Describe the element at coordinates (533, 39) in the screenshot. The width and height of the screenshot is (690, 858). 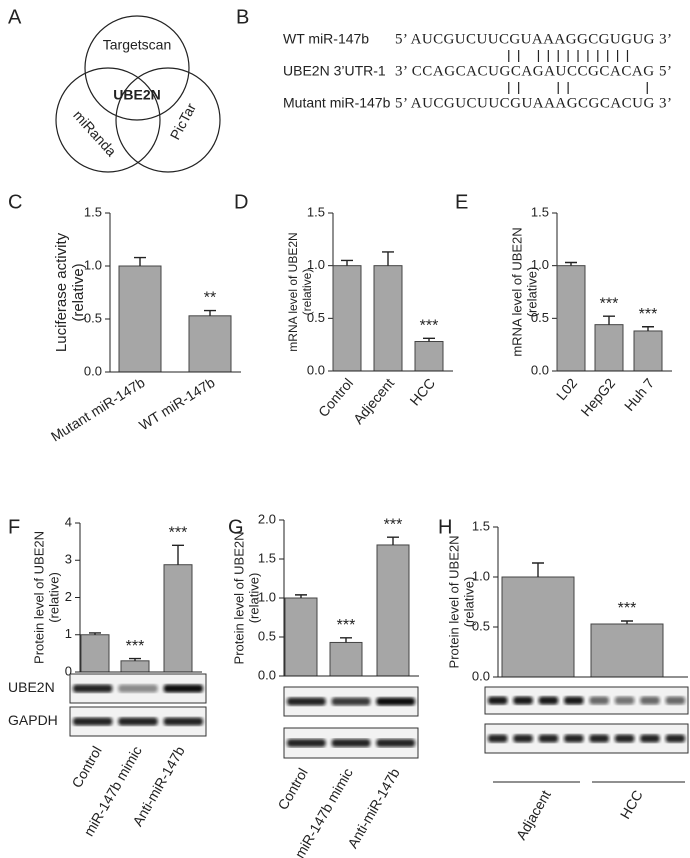
I see `sequence: 5’ AUCGUCUUCGUAAAGGCGUGUG 3’` at that location.